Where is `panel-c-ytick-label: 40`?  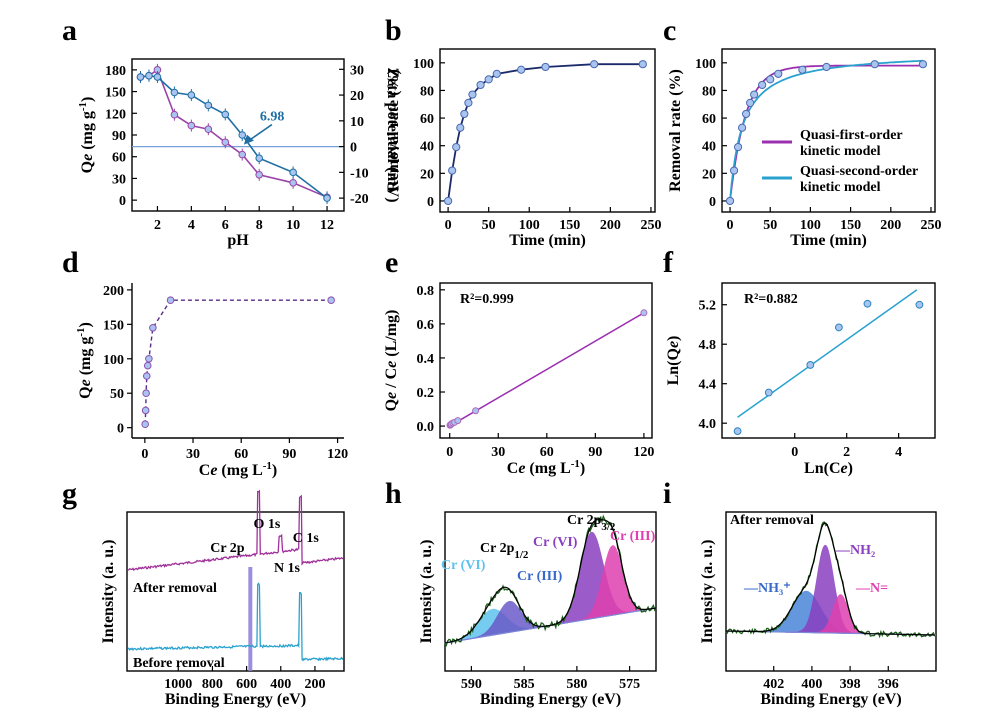 panel-c-ytick-label: 40 is located at coordinates (709, 147).